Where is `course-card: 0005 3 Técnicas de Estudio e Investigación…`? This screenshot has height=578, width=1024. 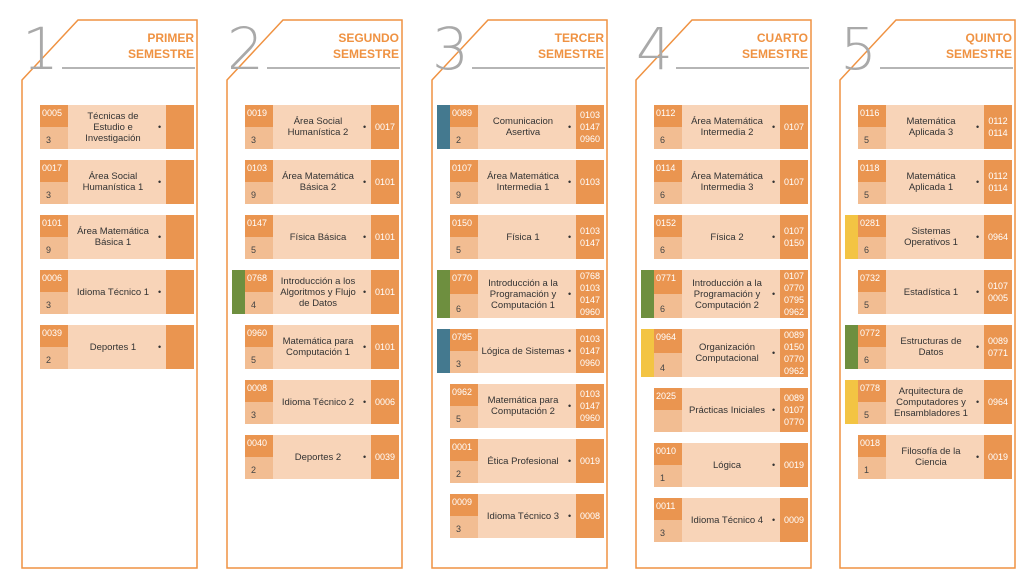 course-card: 0005 3 Técnicas de Estudio e Investigación… is located at coordinates (117, 127).